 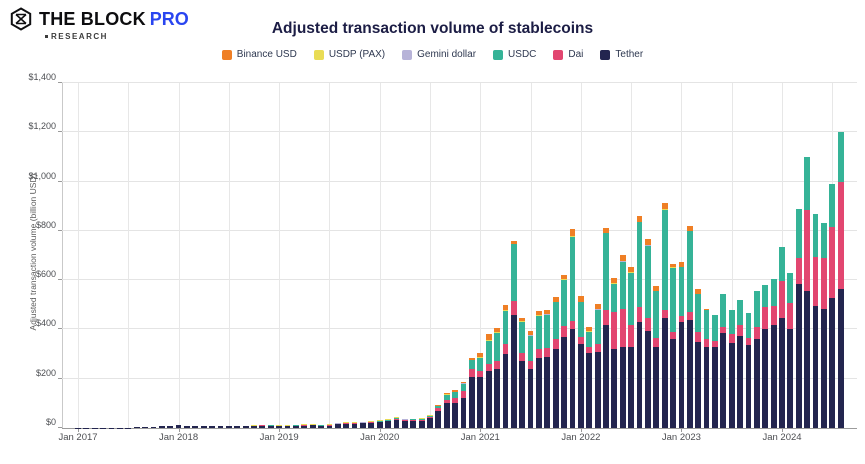 What do you see at coordinates (514, 54) in the screenshot?
I see `legend-item: USDC` at bounding box center [514, 54].